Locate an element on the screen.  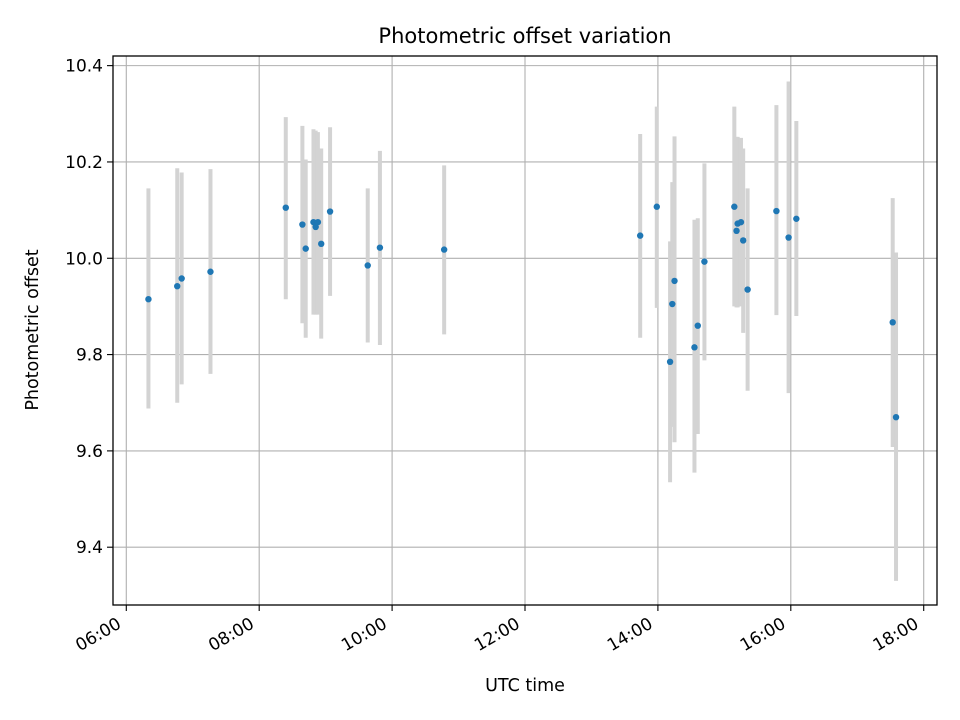
y-tick-label: 9.4 is located at coordinates (89, 548).